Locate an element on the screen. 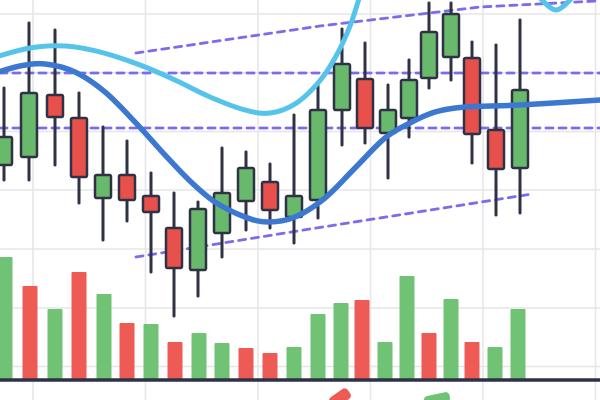 This screenshot has width=600, height=400. trend-channel-upper-line is located at coordinates (366, 27).